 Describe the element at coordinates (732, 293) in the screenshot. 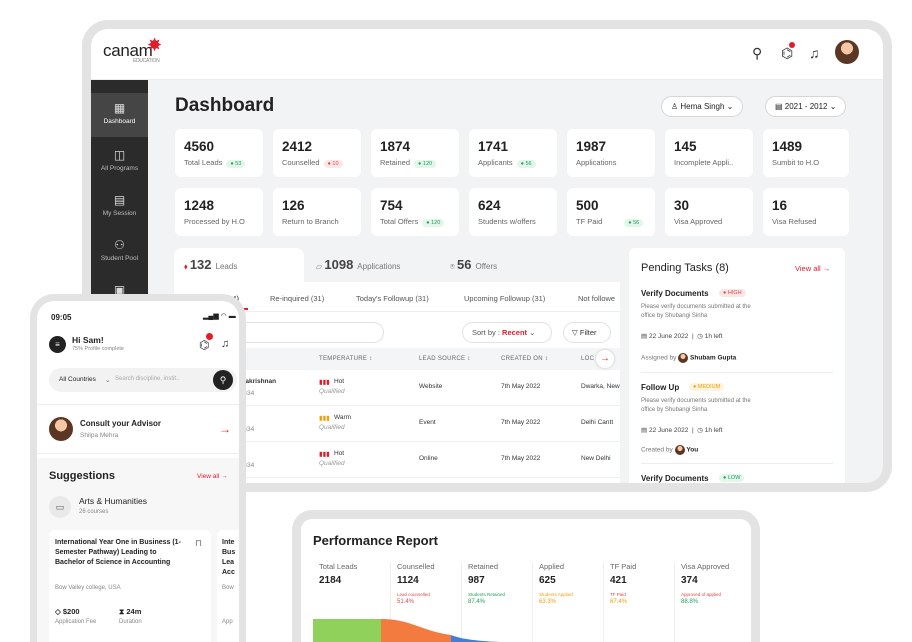

I see `priority-badge: ● HIGH` at that location.